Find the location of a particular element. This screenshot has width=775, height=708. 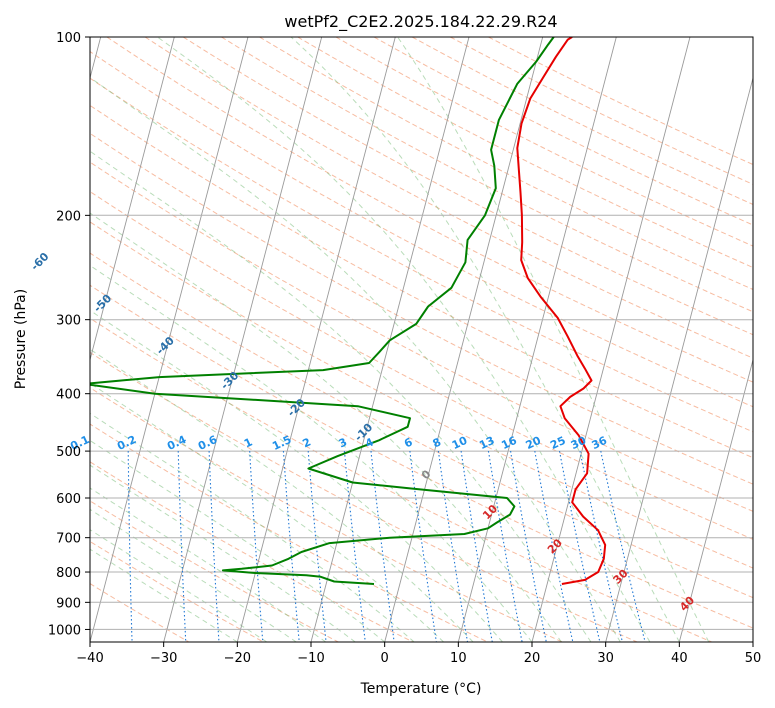

temperature-line is located at coordinates (561, 311).